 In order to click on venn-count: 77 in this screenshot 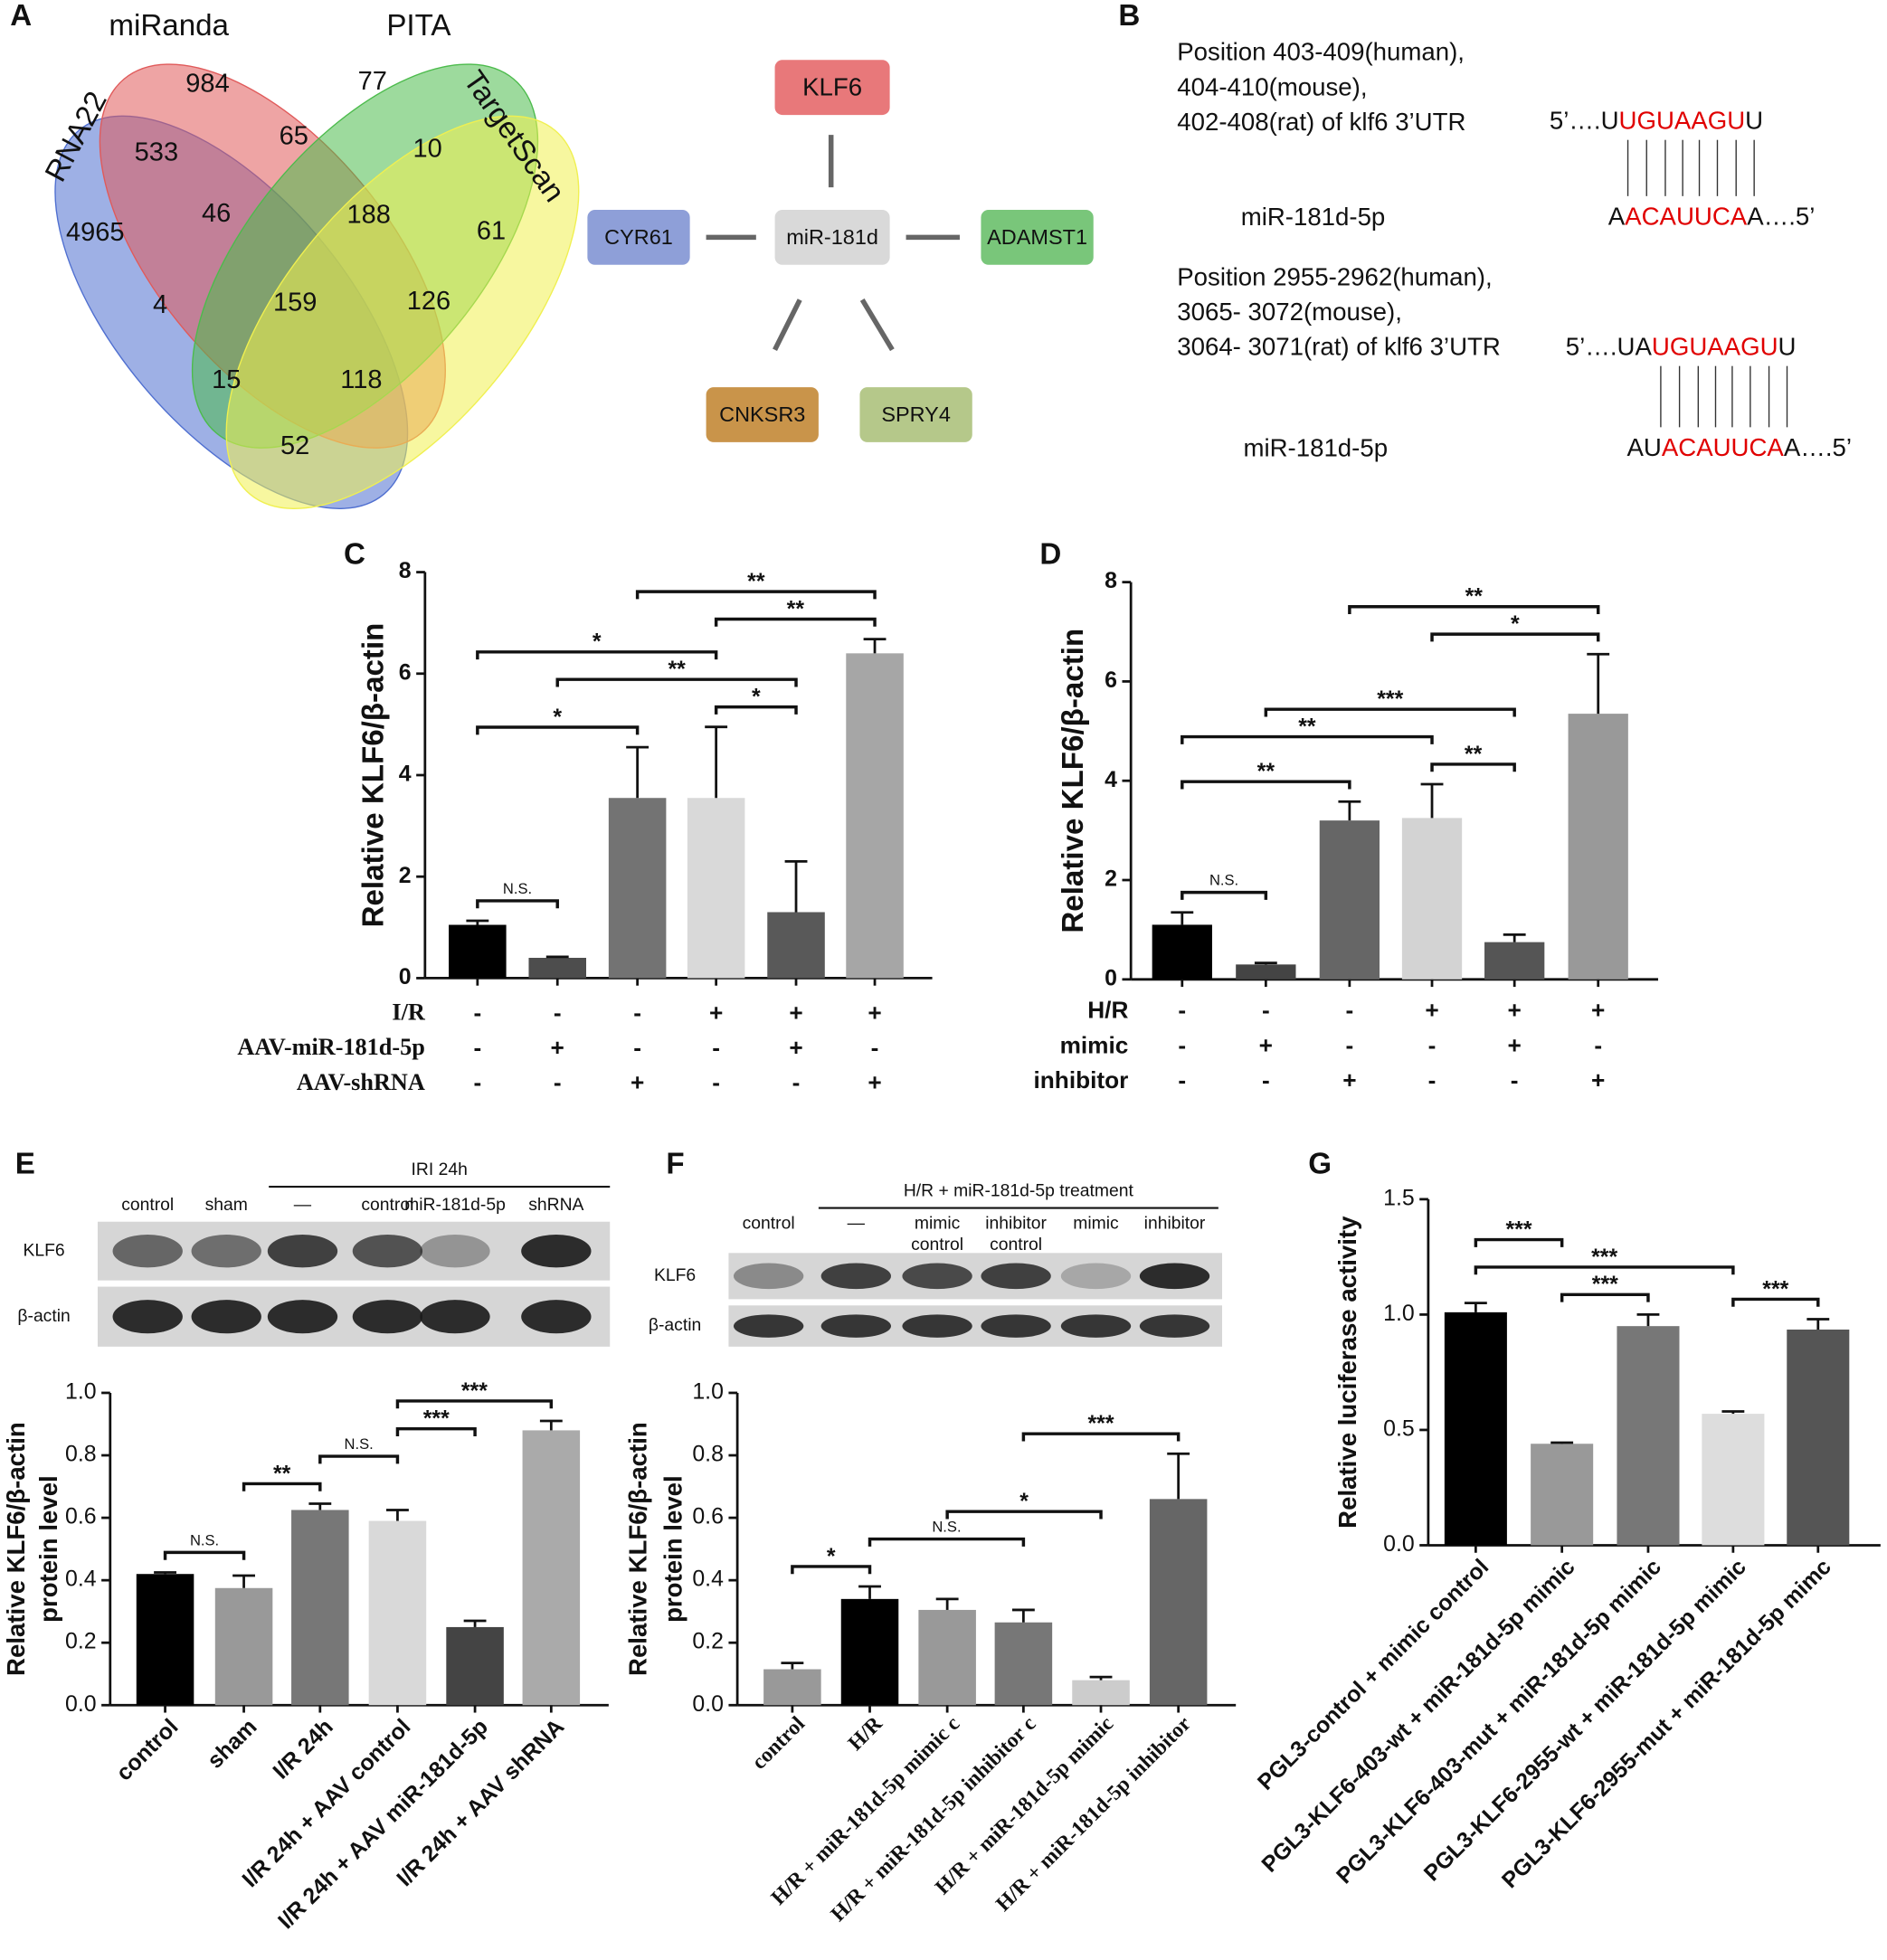, I will do `click(372, 82)`.